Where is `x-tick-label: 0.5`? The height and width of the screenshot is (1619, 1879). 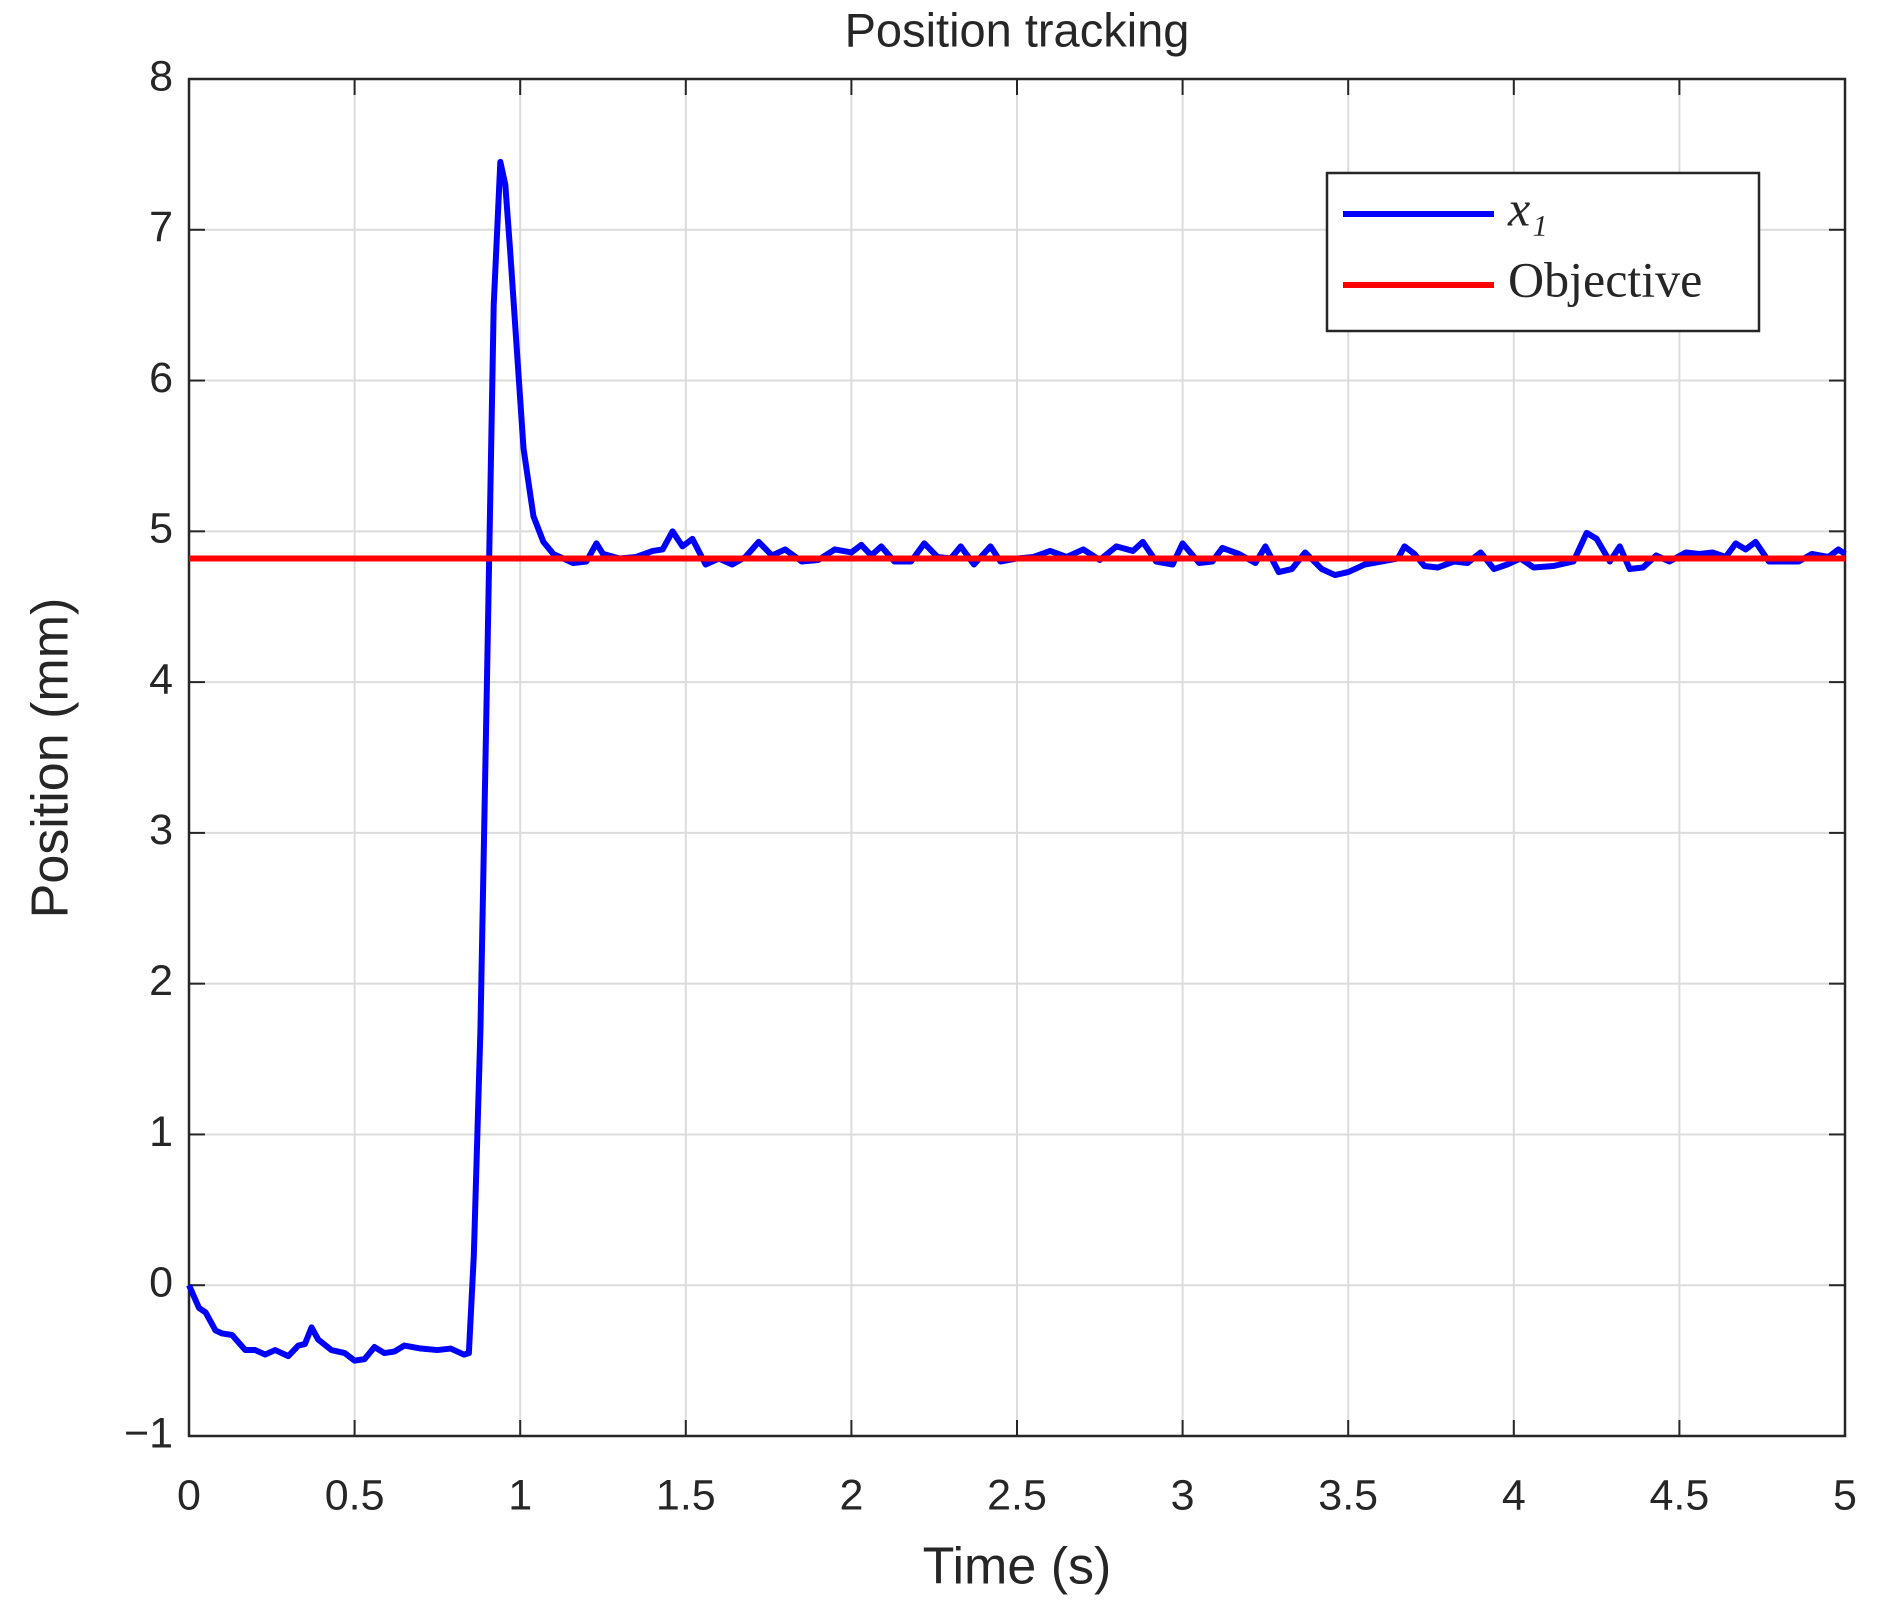
x-tick-label: 0.5 is located at coordinates (355, 1495).